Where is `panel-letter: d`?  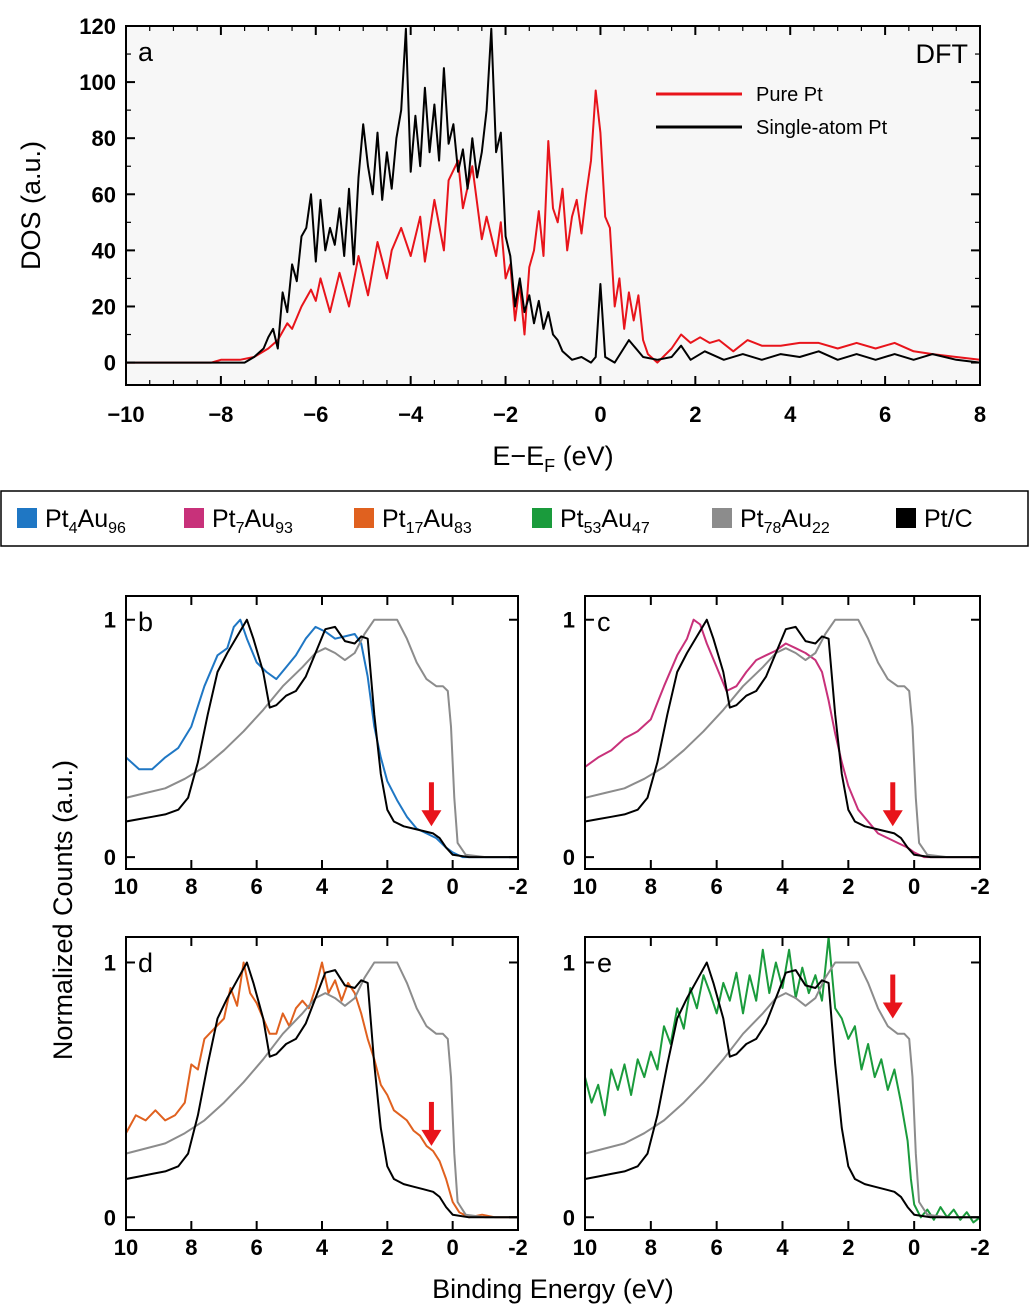 panel-letter: d is located at coordinates (145, 963).